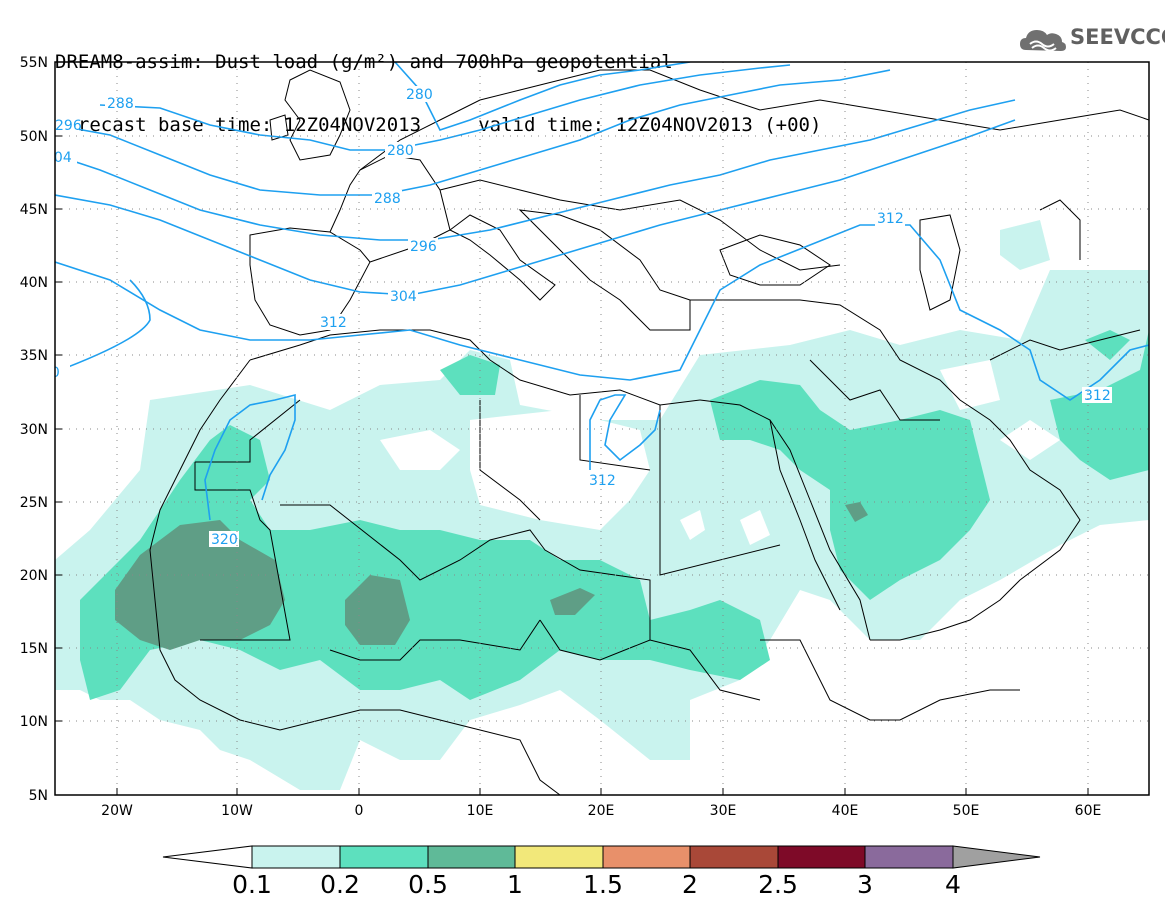  Describe the element at coordinates (34, 576) in the screenshot. I see `lat-label: 20N` at that location.